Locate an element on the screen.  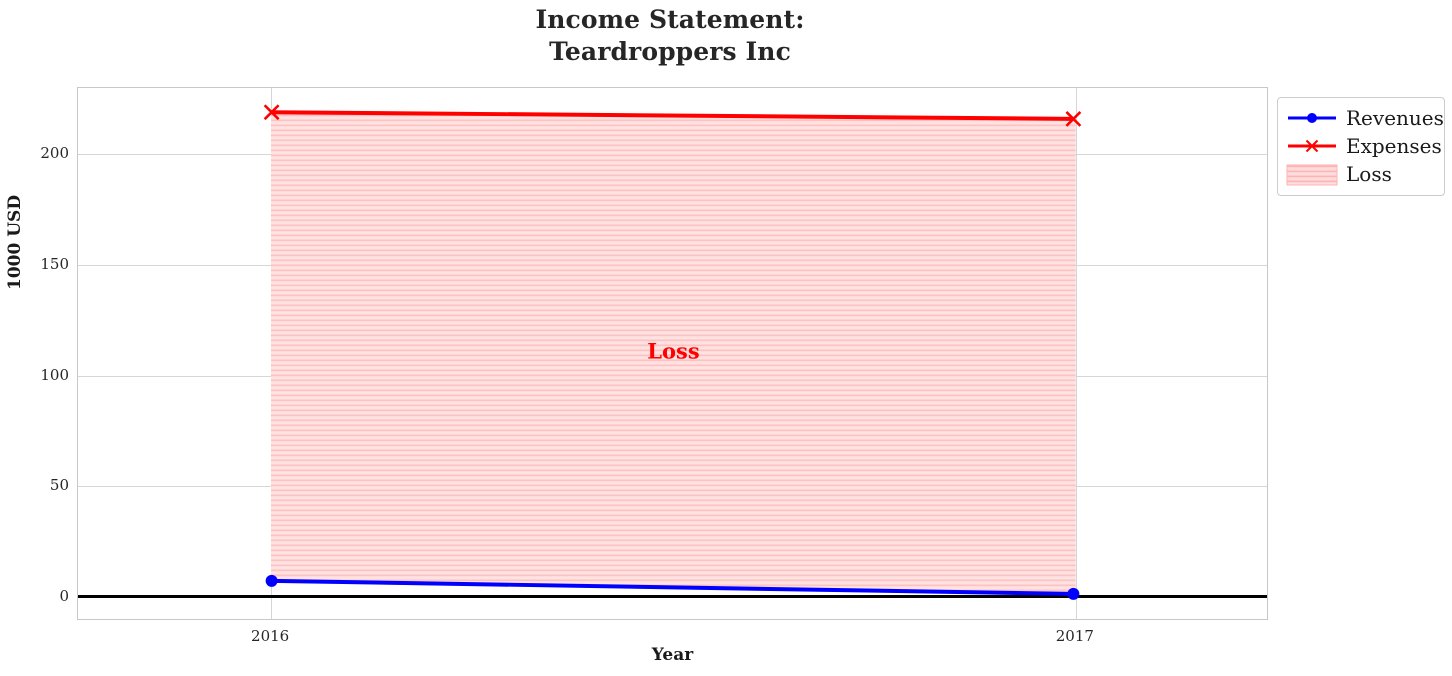
chart-legend: Revenues Expenses is located at coordinates (1361, 146).